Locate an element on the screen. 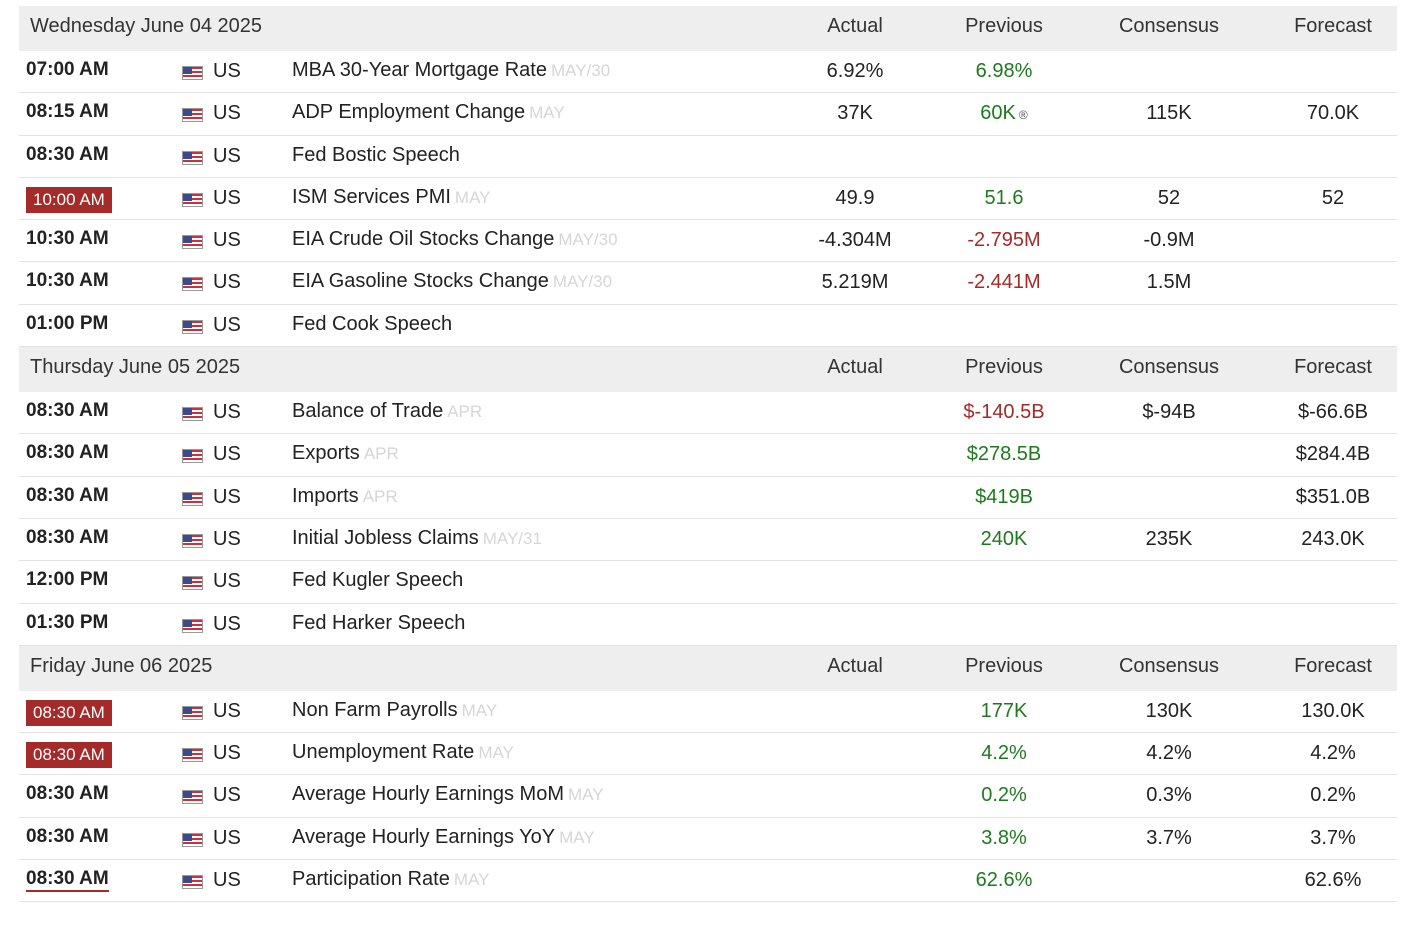  event-name: Fed Kugler Speech is located at coordinates (378, 580).